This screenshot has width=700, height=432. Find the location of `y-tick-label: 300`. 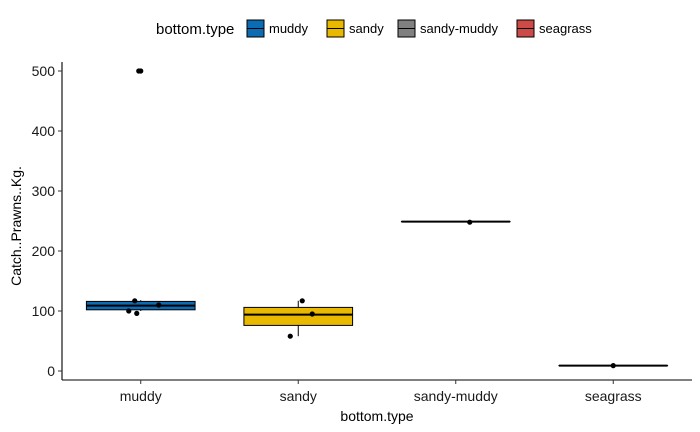

y-tick-label: 300 is located at coordinates (44, 191).